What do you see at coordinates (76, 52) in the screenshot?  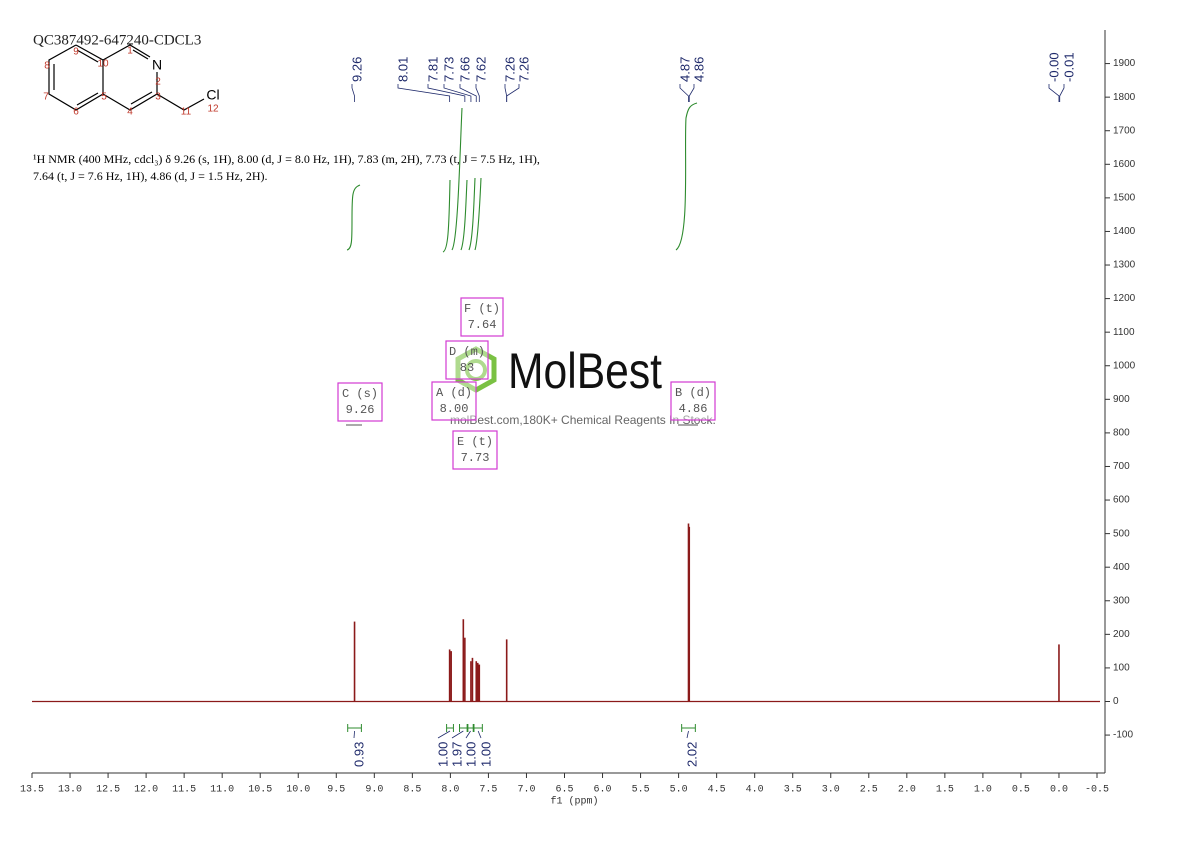 I see `atom-number: 9` at bounding box center [76, 52].